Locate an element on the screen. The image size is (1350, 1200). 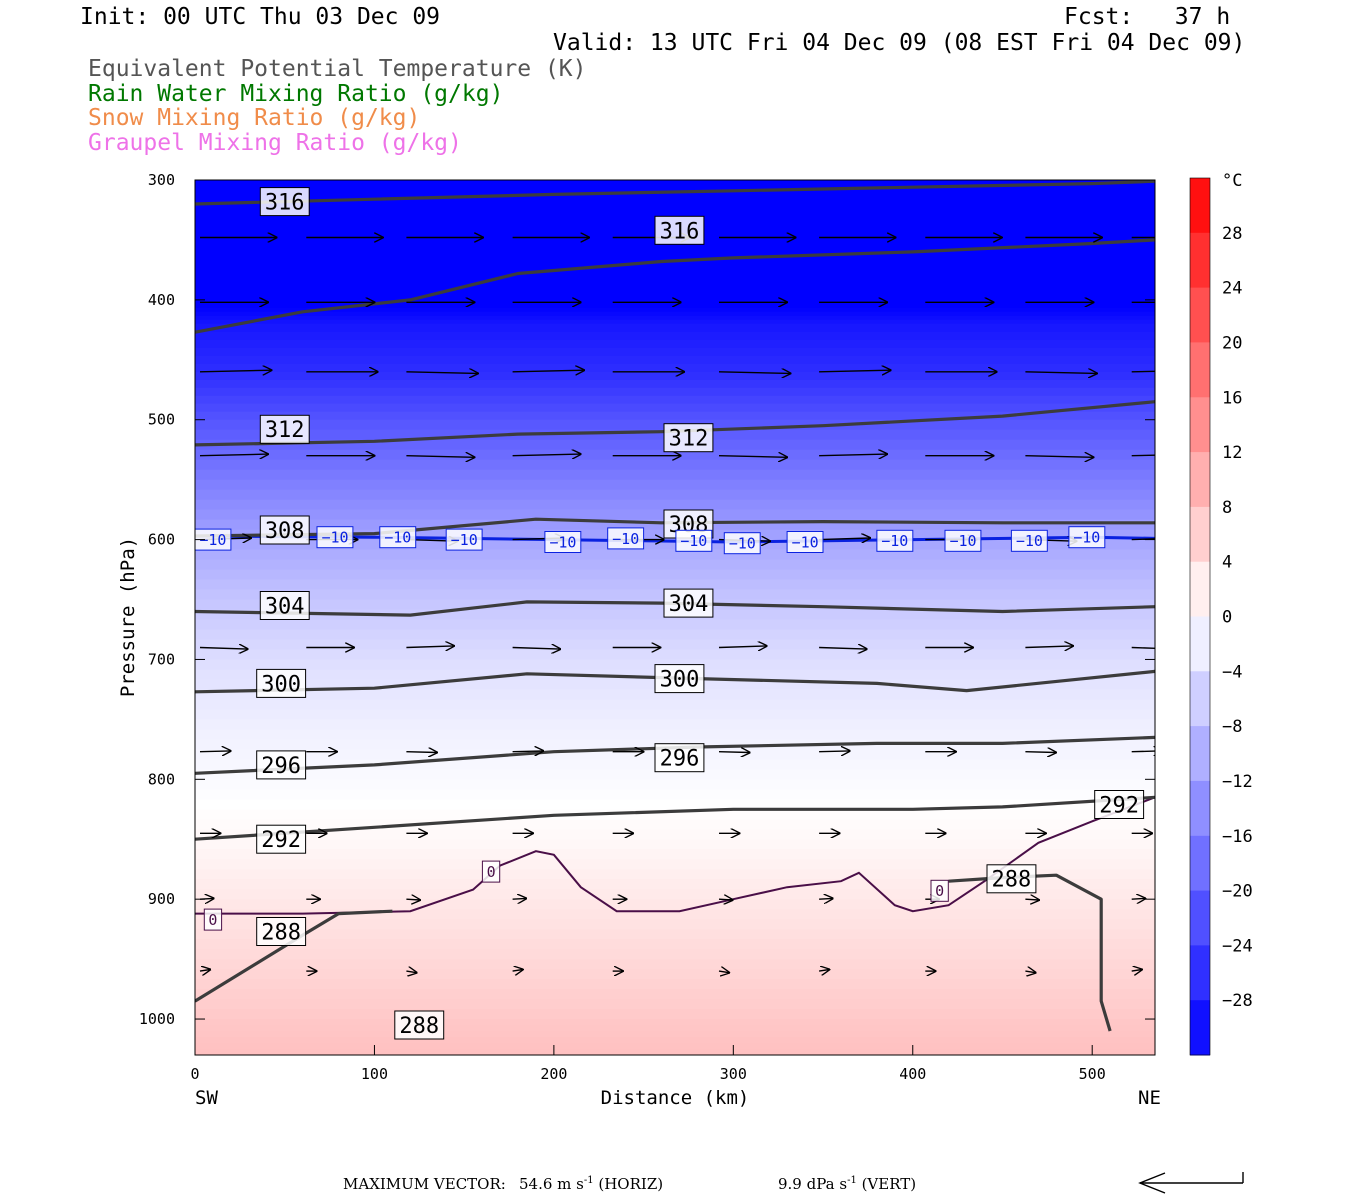
svg-text: 312 is located at coordinates (689, 439).